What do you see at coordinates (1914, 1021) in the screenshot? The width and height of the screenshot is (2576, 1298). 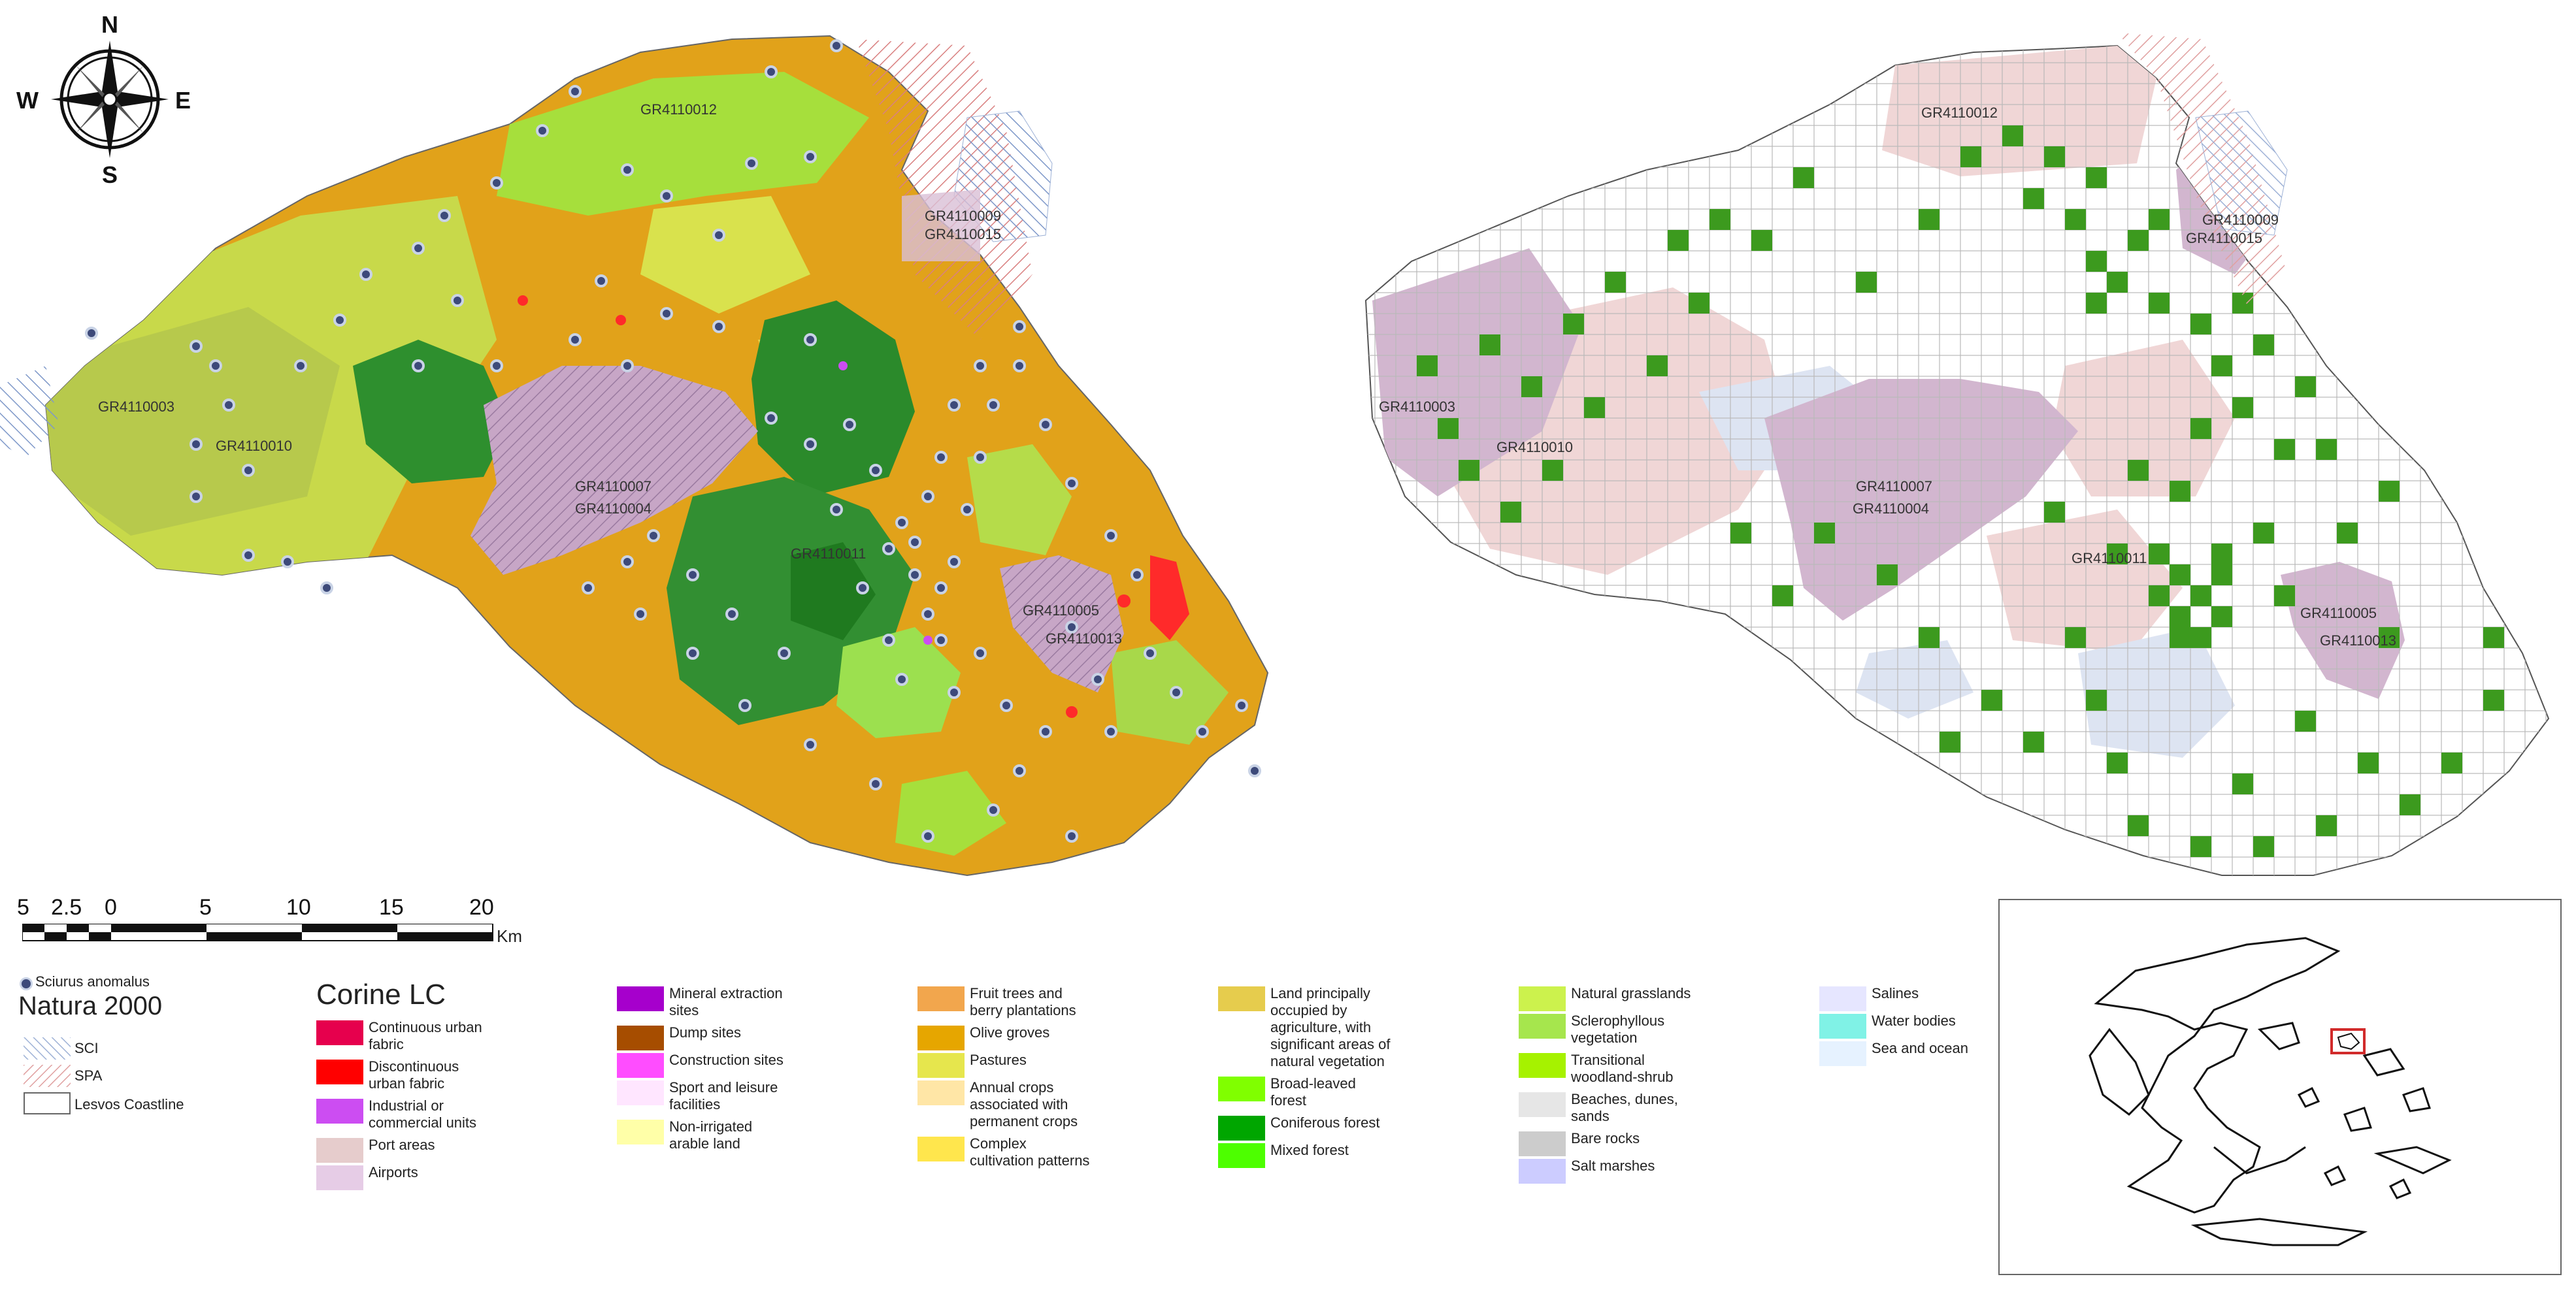 I see `corine-label: Water bodies` at bounding box center [1914, 1021].